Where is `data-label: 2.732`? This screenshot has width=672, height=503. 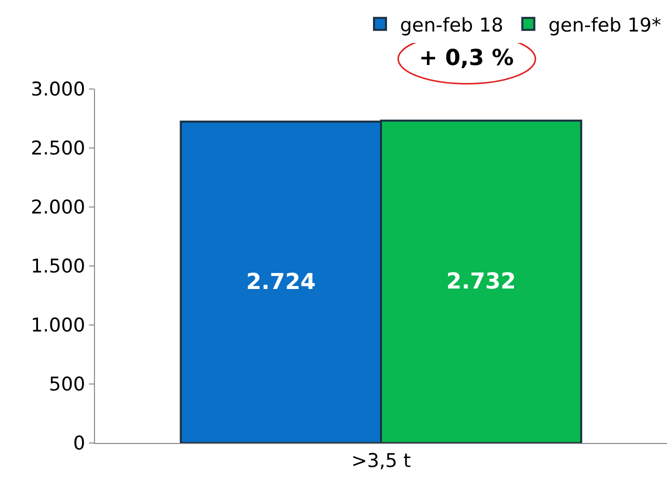
data-label: 2.732 is located at coordinates (481, 281).